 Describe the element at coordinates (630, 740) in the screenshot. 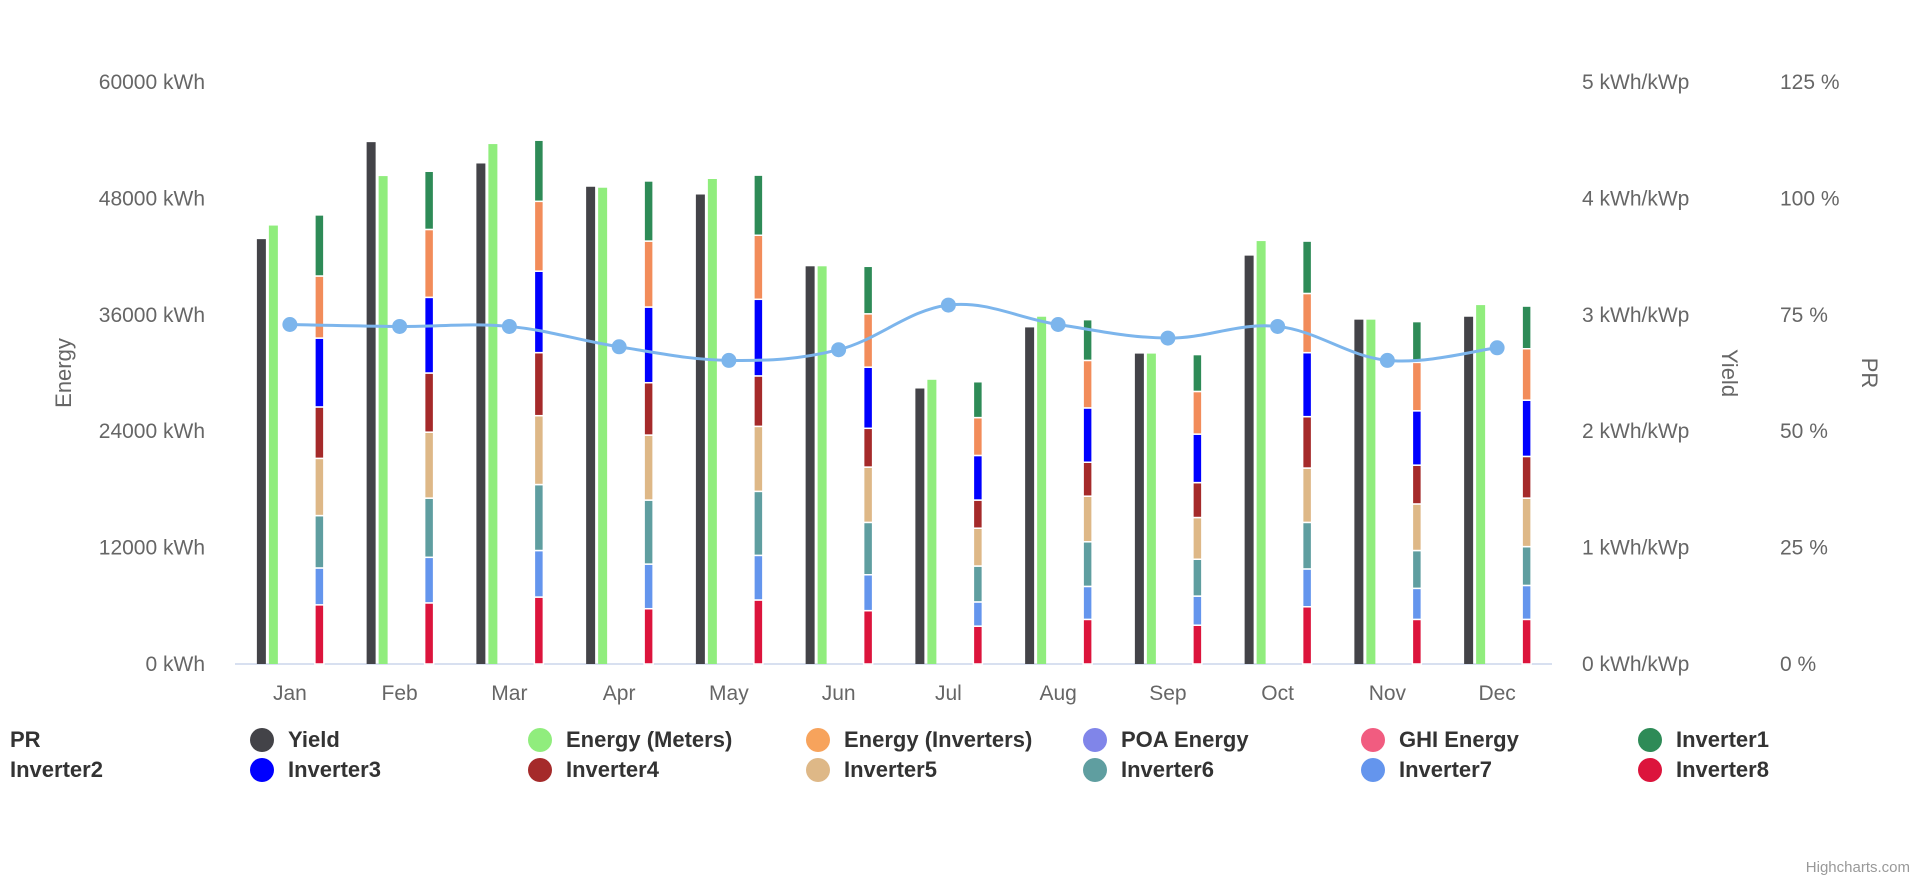

I see `legend-item-energy-meters: Energy (Meters)` at that location.